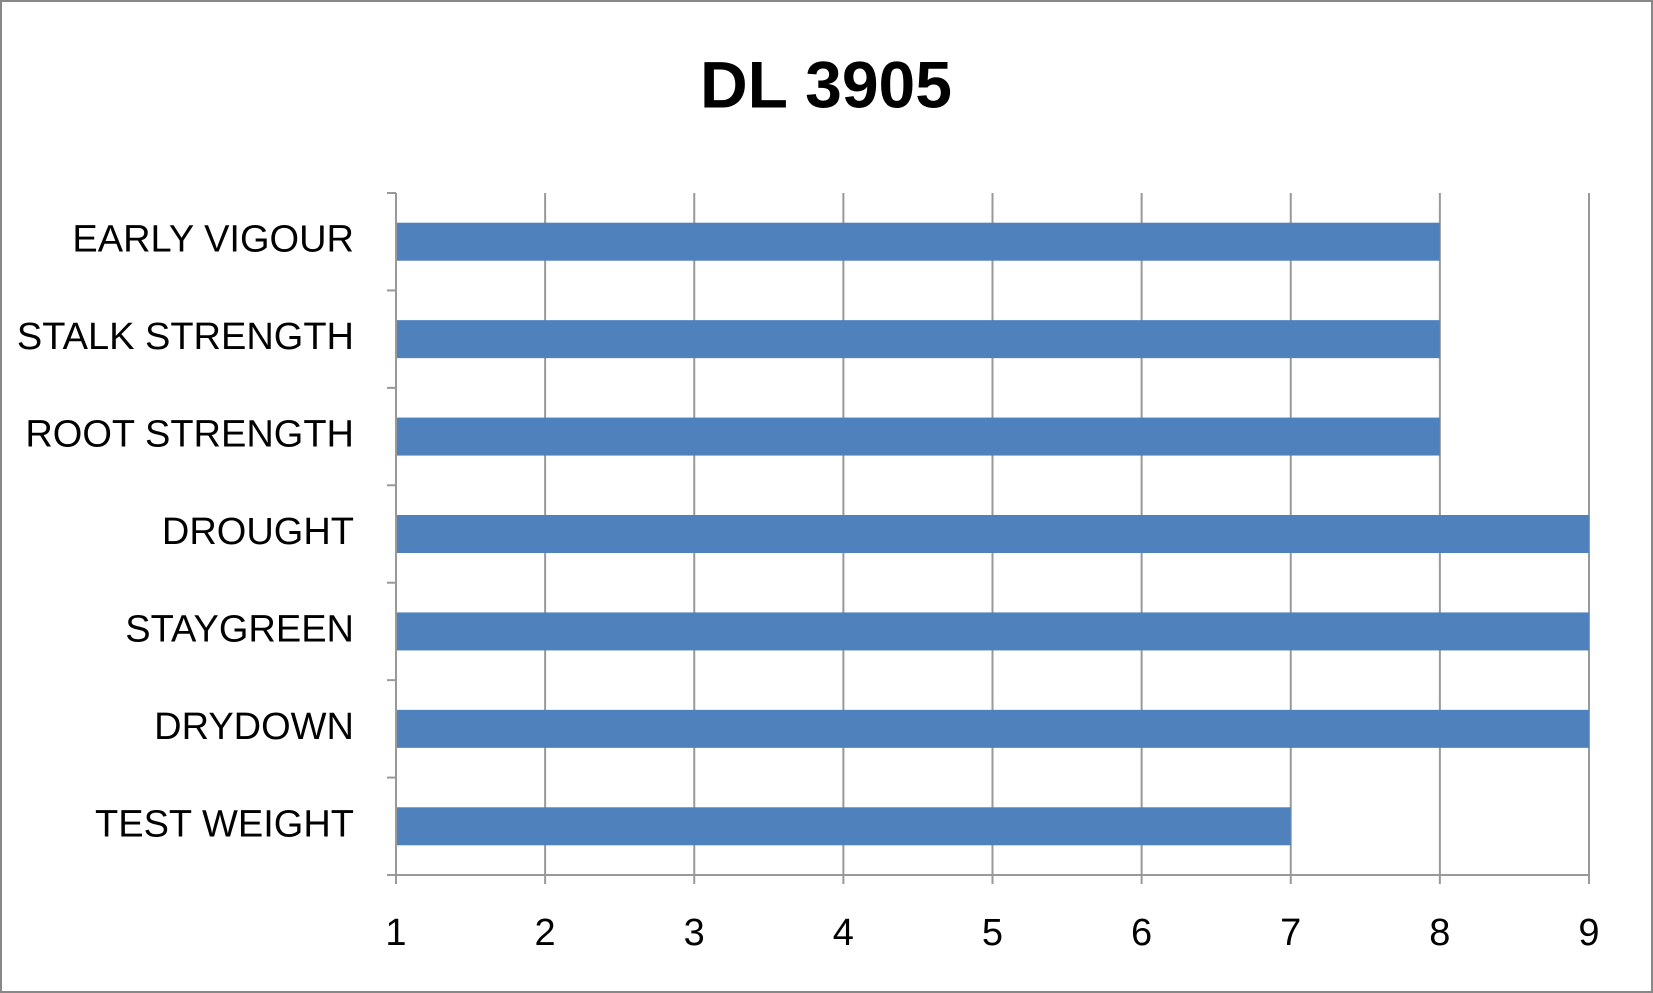 The height and width of the screenshot is (993, 1653). What do you see at coordinates (189, 435) in the screenshot?
I see `y-tick-label: ROOT STRENGTH` at bounding box center [189, 435].